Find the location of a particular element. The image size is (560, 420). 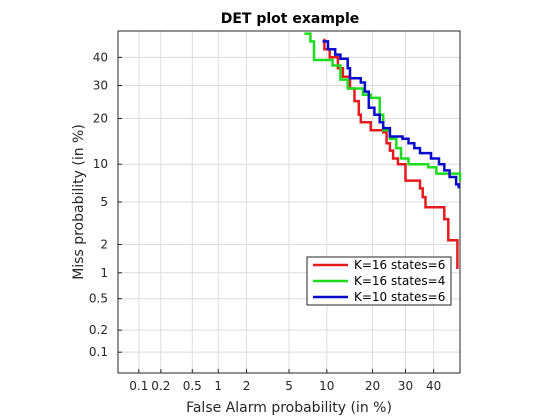

x-tick-label: 5 is located at coordinates (289, 386).